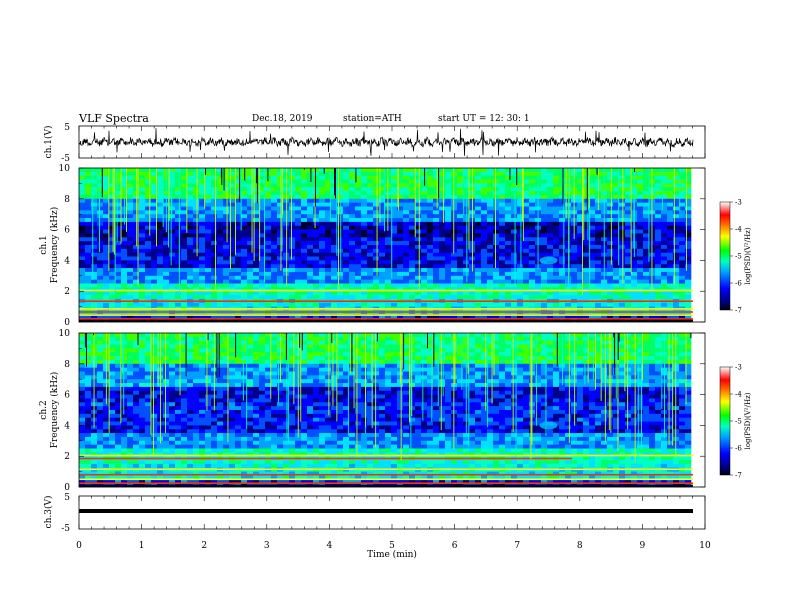 This screenshot has height=612, width=792. Describe the element at coordinates (44, 244) in the screenshot. I see `ch1-spectrogram-ylabel-channel: ch.1` at that location.